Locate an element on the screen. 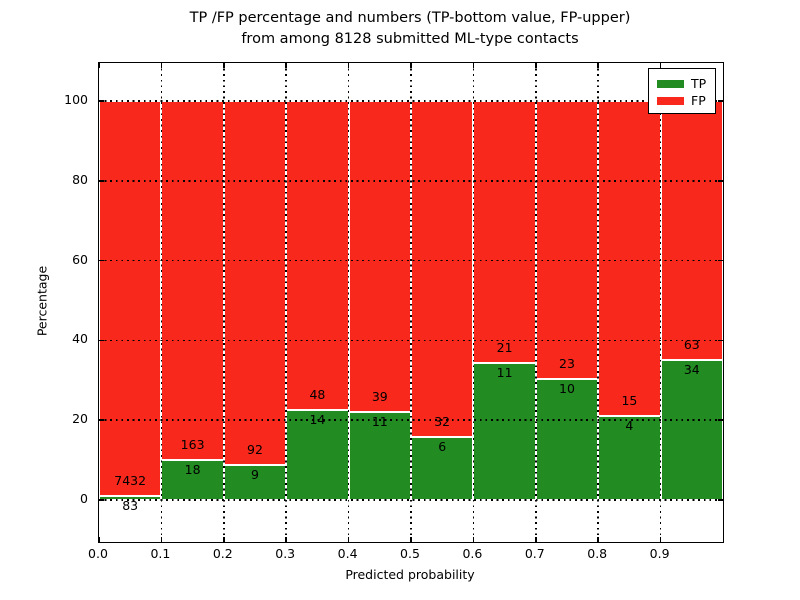 The height and width of the screenshot is (600, 800). x-tick-label: 0.5 is located at coordinates (410, 553).